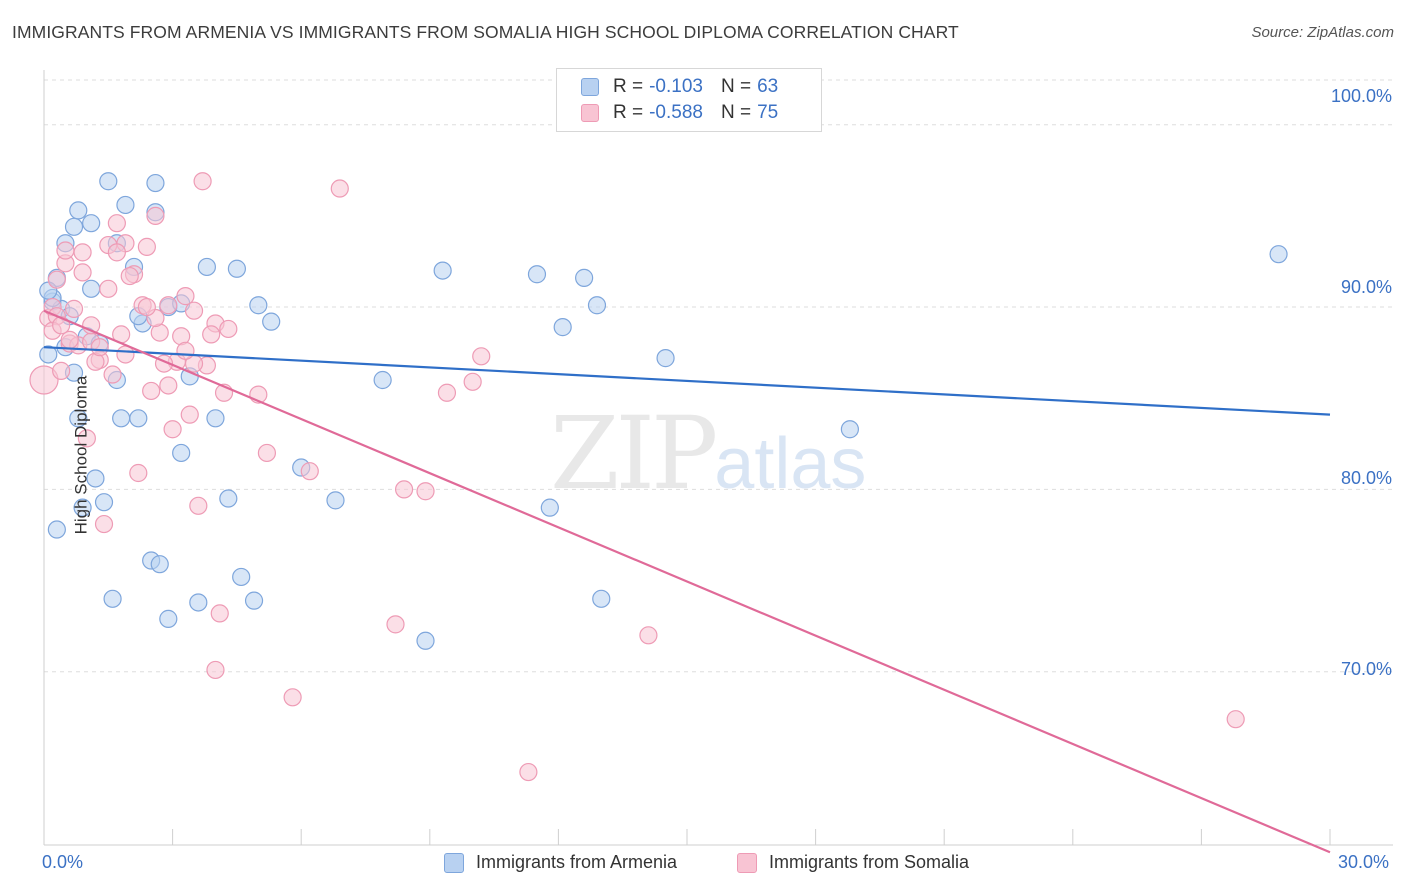 The height and width of the screenshot is (892, 1406). I want to click on y-tick-label: 100.0%, so click(1361, 96).